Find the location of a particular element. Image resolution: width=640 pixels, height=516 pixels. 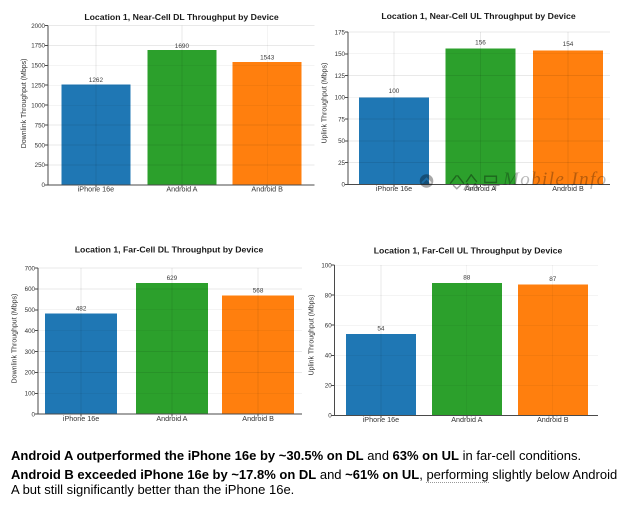

svg-text: 1750 is located at coordinates (38, 46).